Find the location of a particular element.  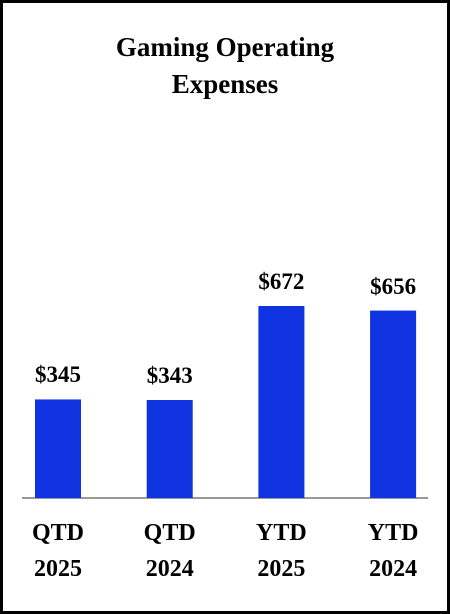

value-label: $656 is located at coordinates (393, 286).